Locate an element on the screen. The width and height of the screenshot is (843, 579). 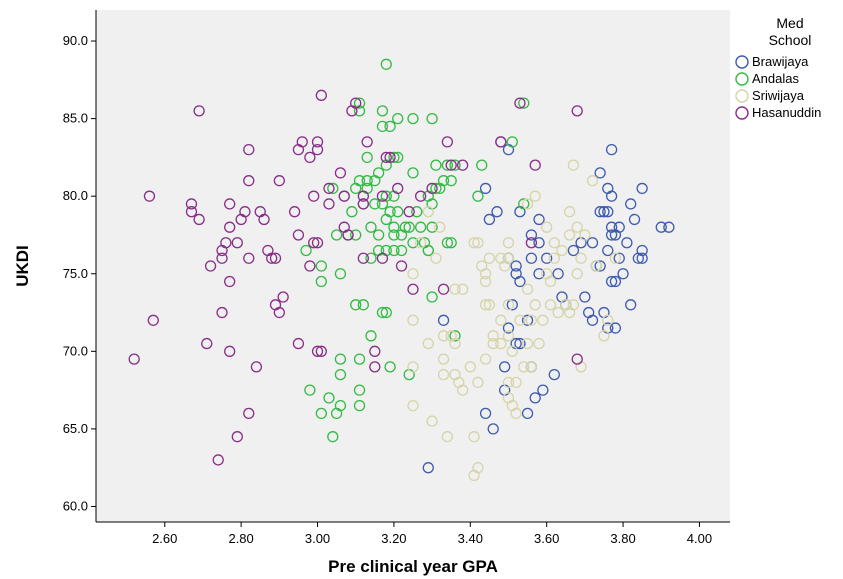
y-tick-label: 80.0 is located at coordinates (75, 195).